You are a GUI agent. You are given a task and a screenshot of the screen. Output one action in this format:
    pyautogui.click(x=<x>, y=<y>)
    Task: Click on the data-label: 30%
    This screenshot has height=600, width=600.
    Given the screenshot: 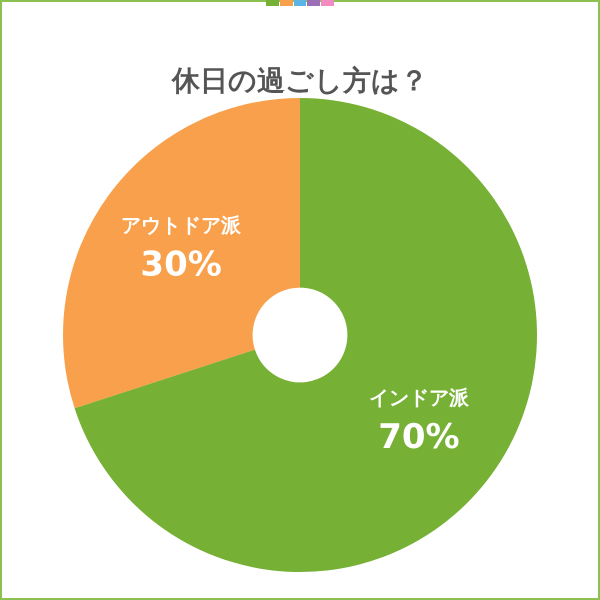 What is the action you would take?
    pyautogui.click(x=181, y=264)
    